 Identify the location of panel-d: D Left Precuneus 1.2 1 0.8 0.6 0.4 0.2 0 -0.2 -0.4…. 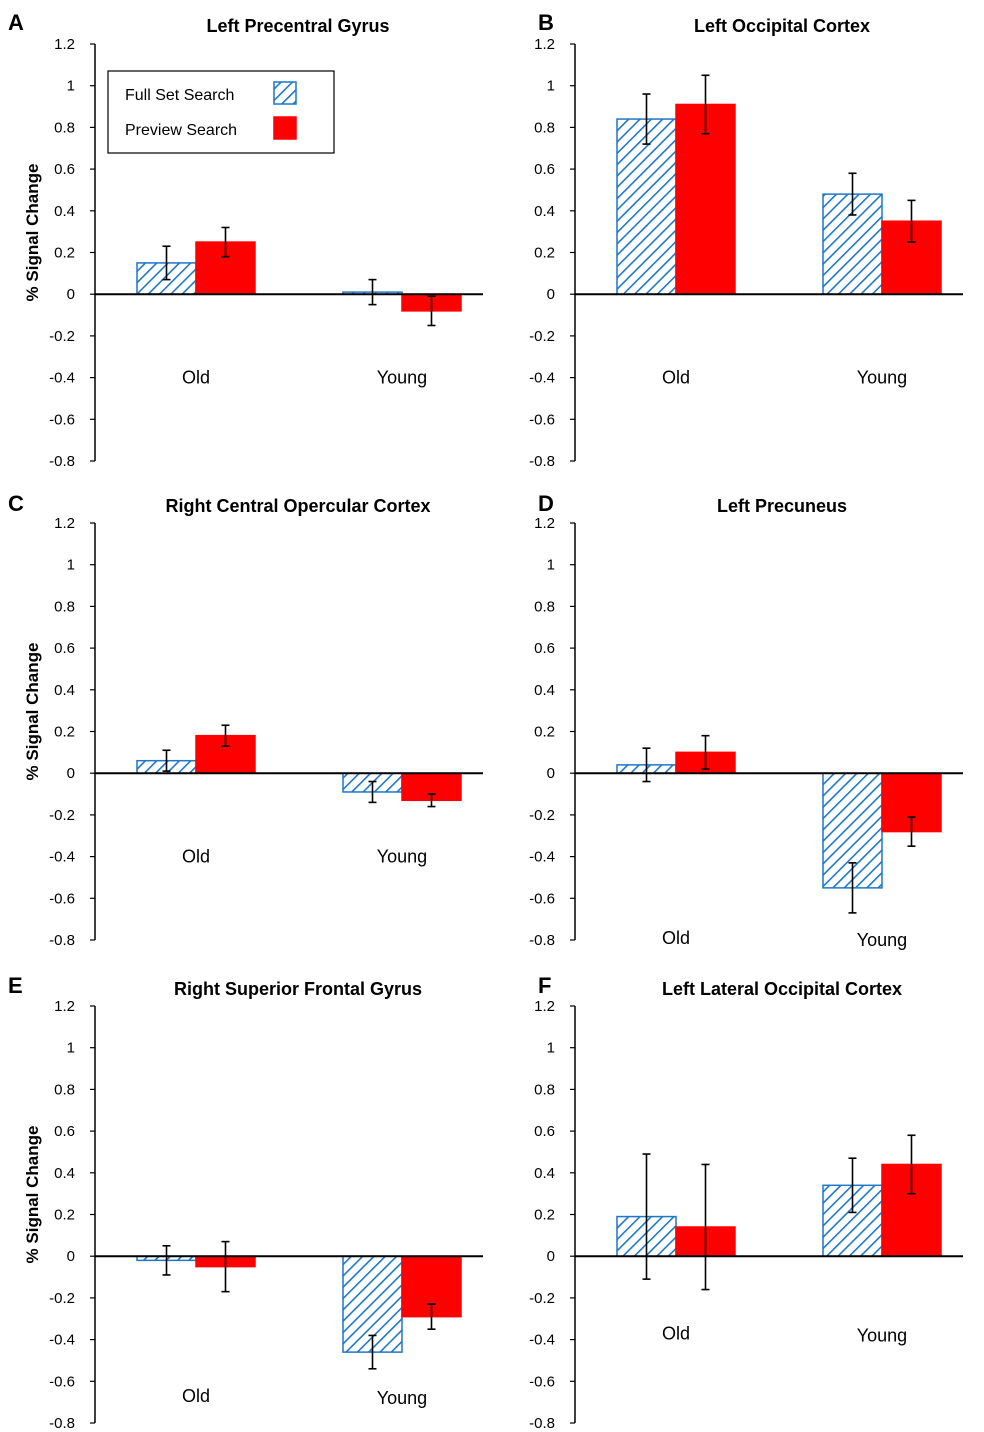
(746, 720).